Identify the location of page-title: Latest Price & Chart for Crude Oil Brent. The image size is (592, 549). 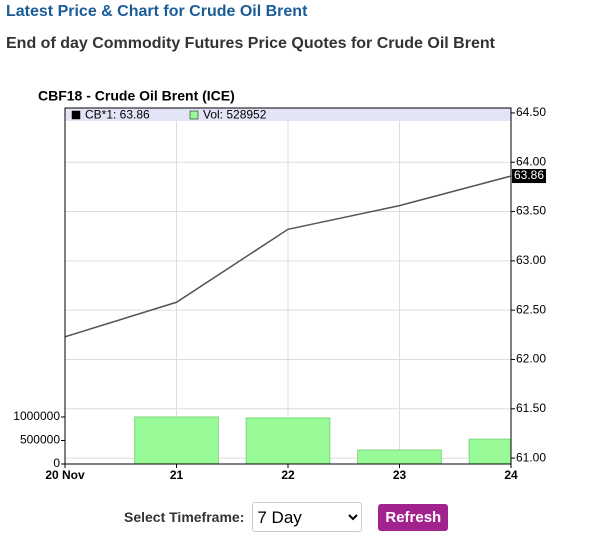
(157, 11).